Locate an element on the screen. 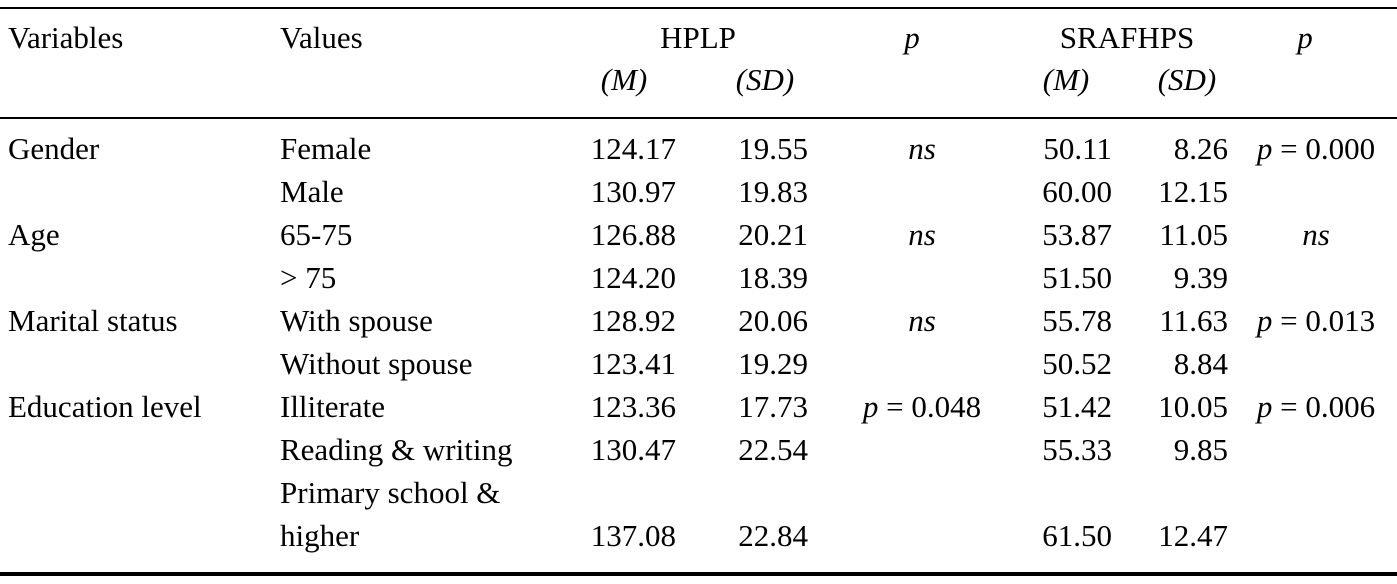 The width and height of the screenshot is (1397, 584). data-cell: 53.87 is located at coordinates (1077, 234).